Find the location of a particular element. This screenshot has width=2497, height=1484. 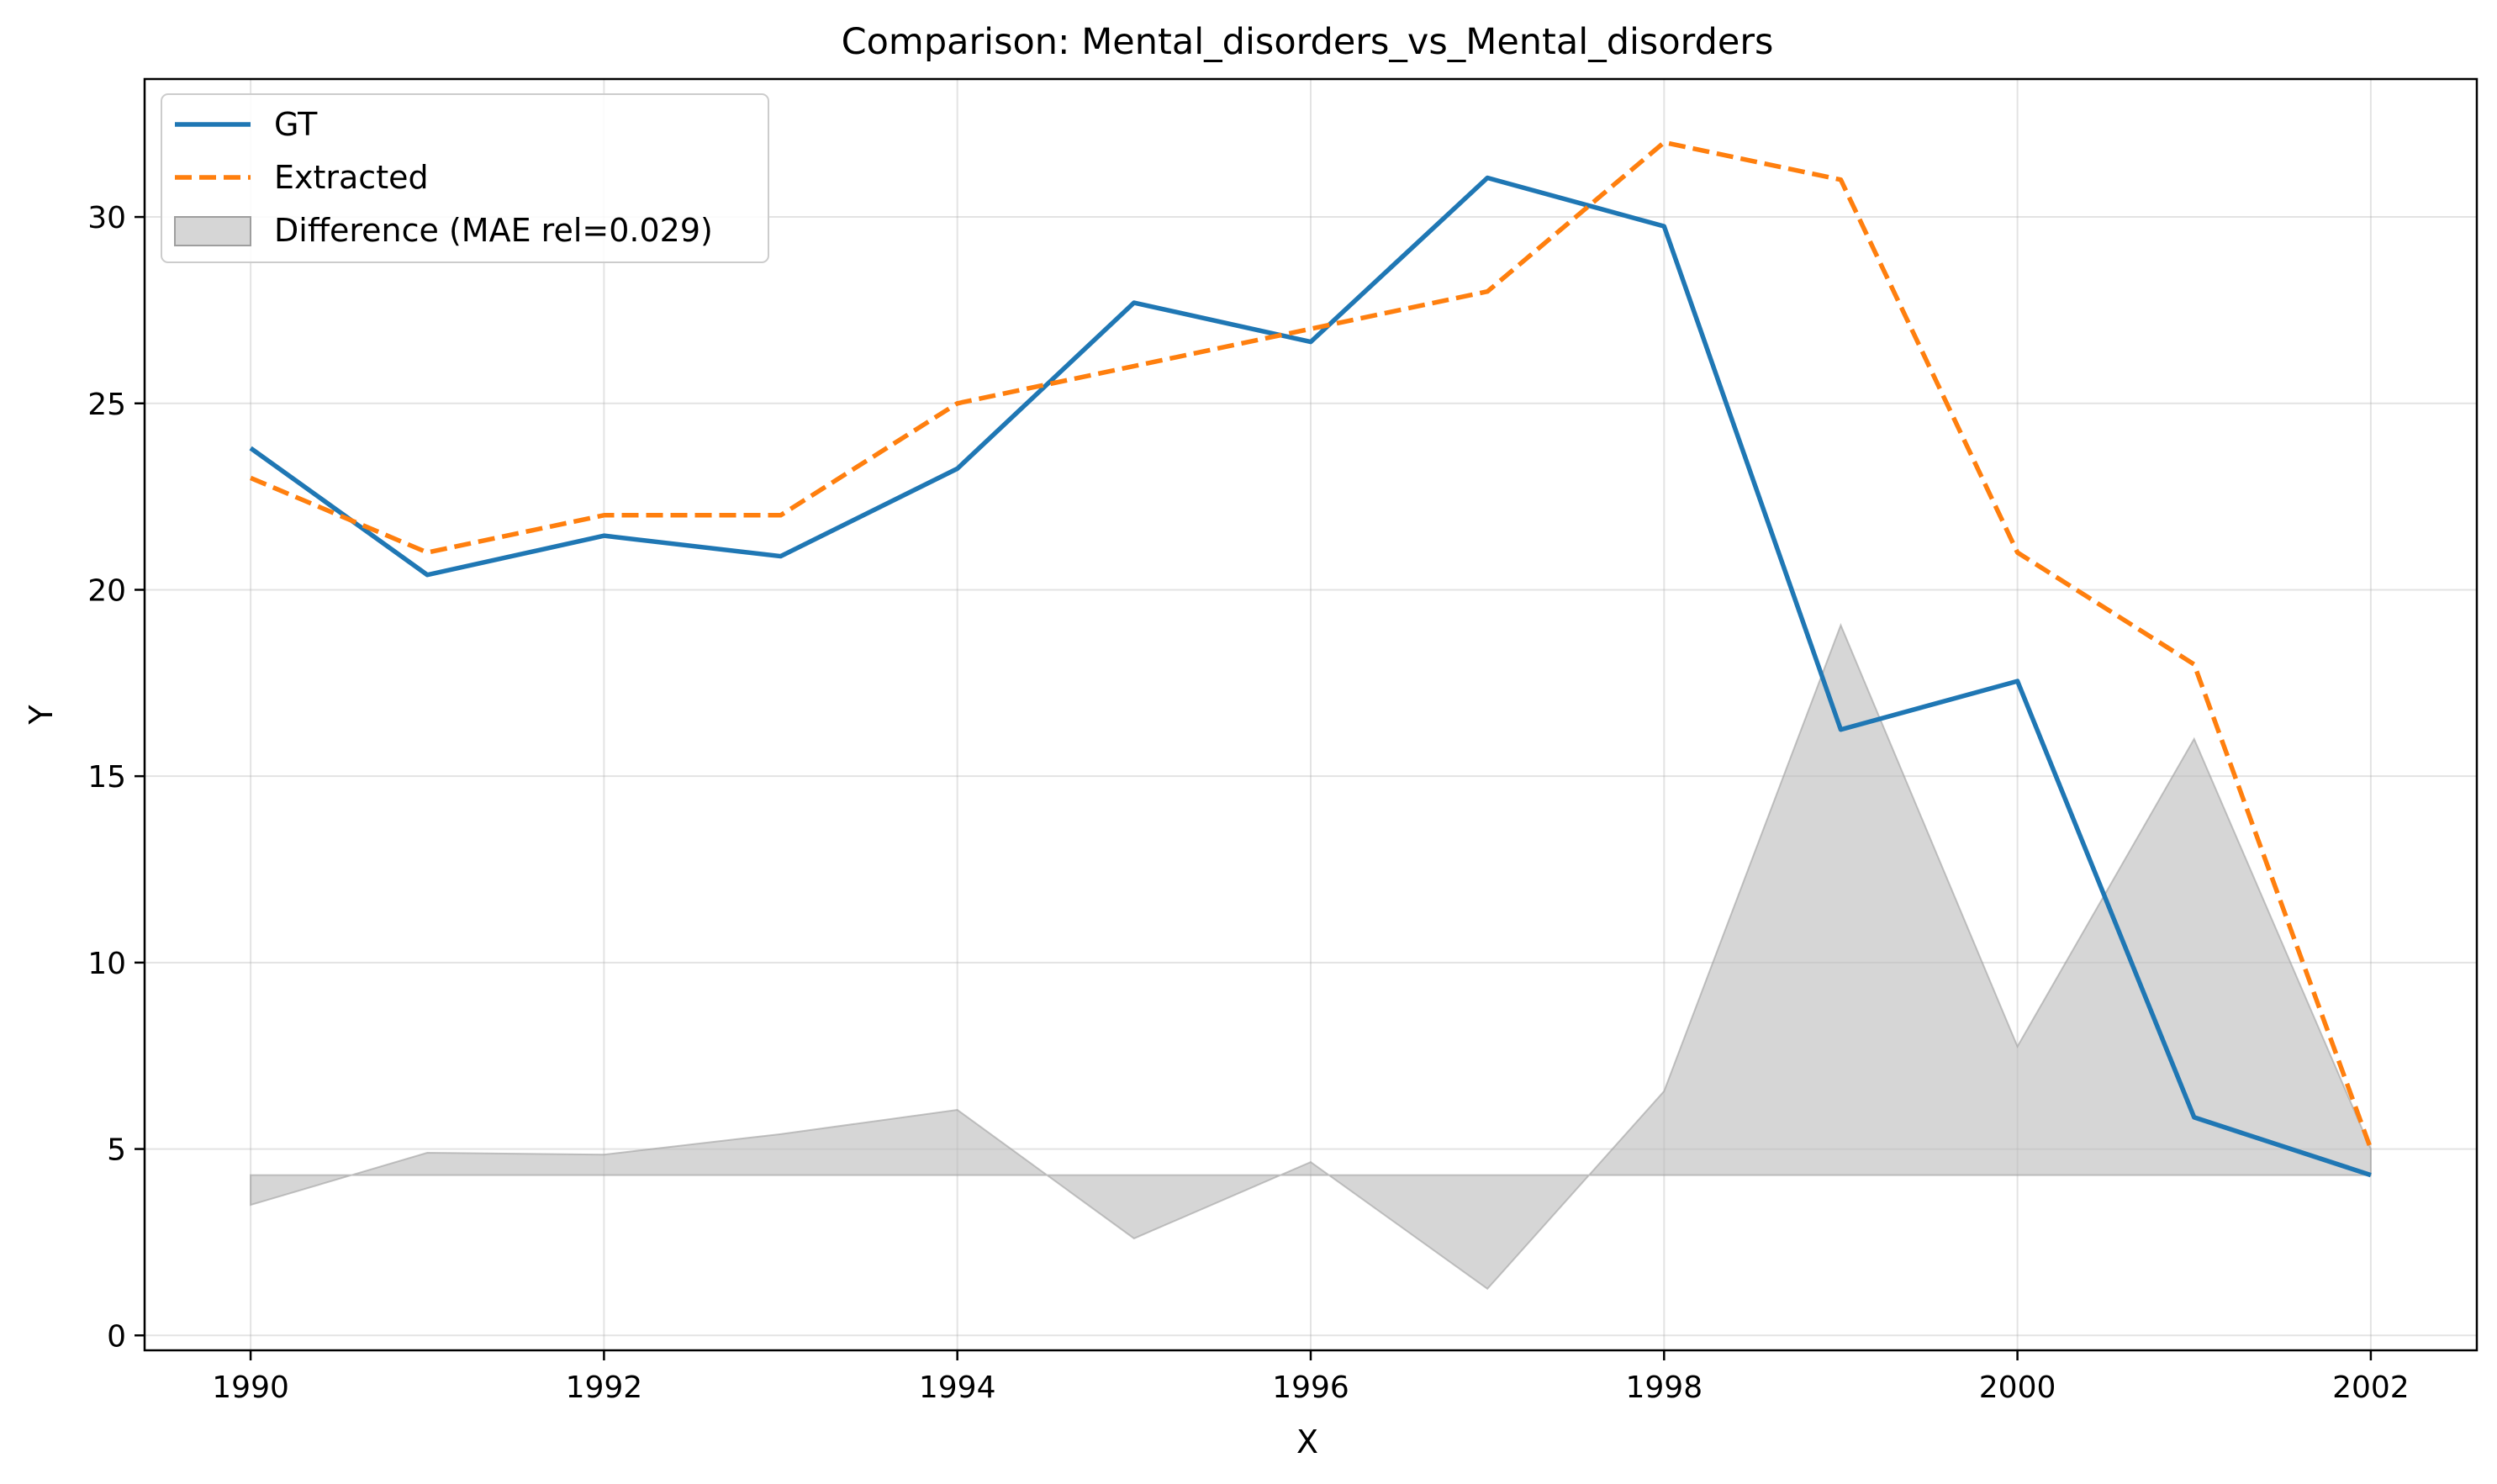

legend-difference-swatch is located at coordinates (212, 231).